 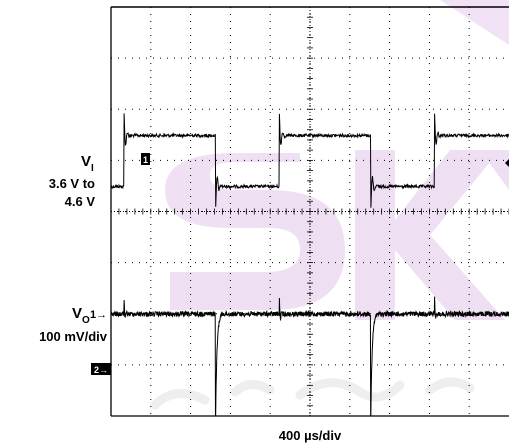 What do you see at coordinates (72, 183) in the screenshot?
I see `vi-scale-line1: 3.6 V to` at bounding box center [72, 183].